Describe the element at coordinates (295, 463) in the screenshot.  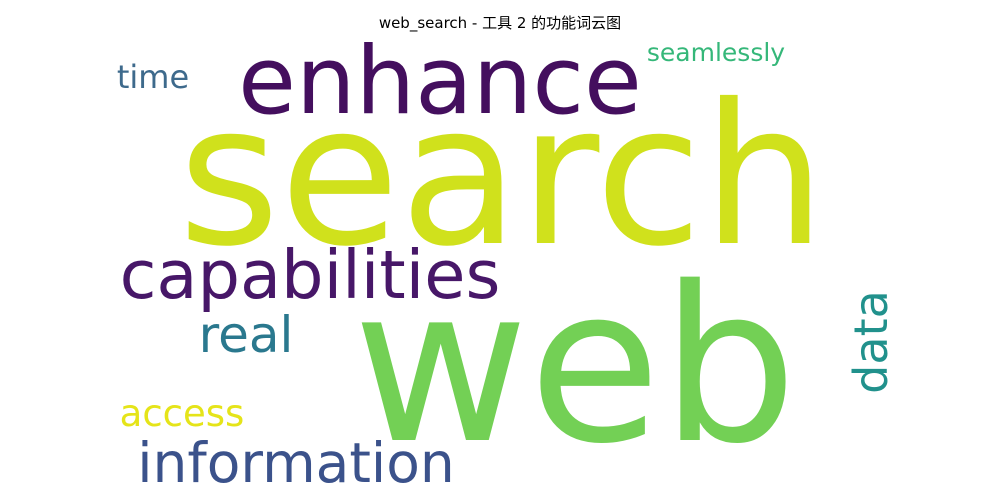
I see `word-information: information` at that location.